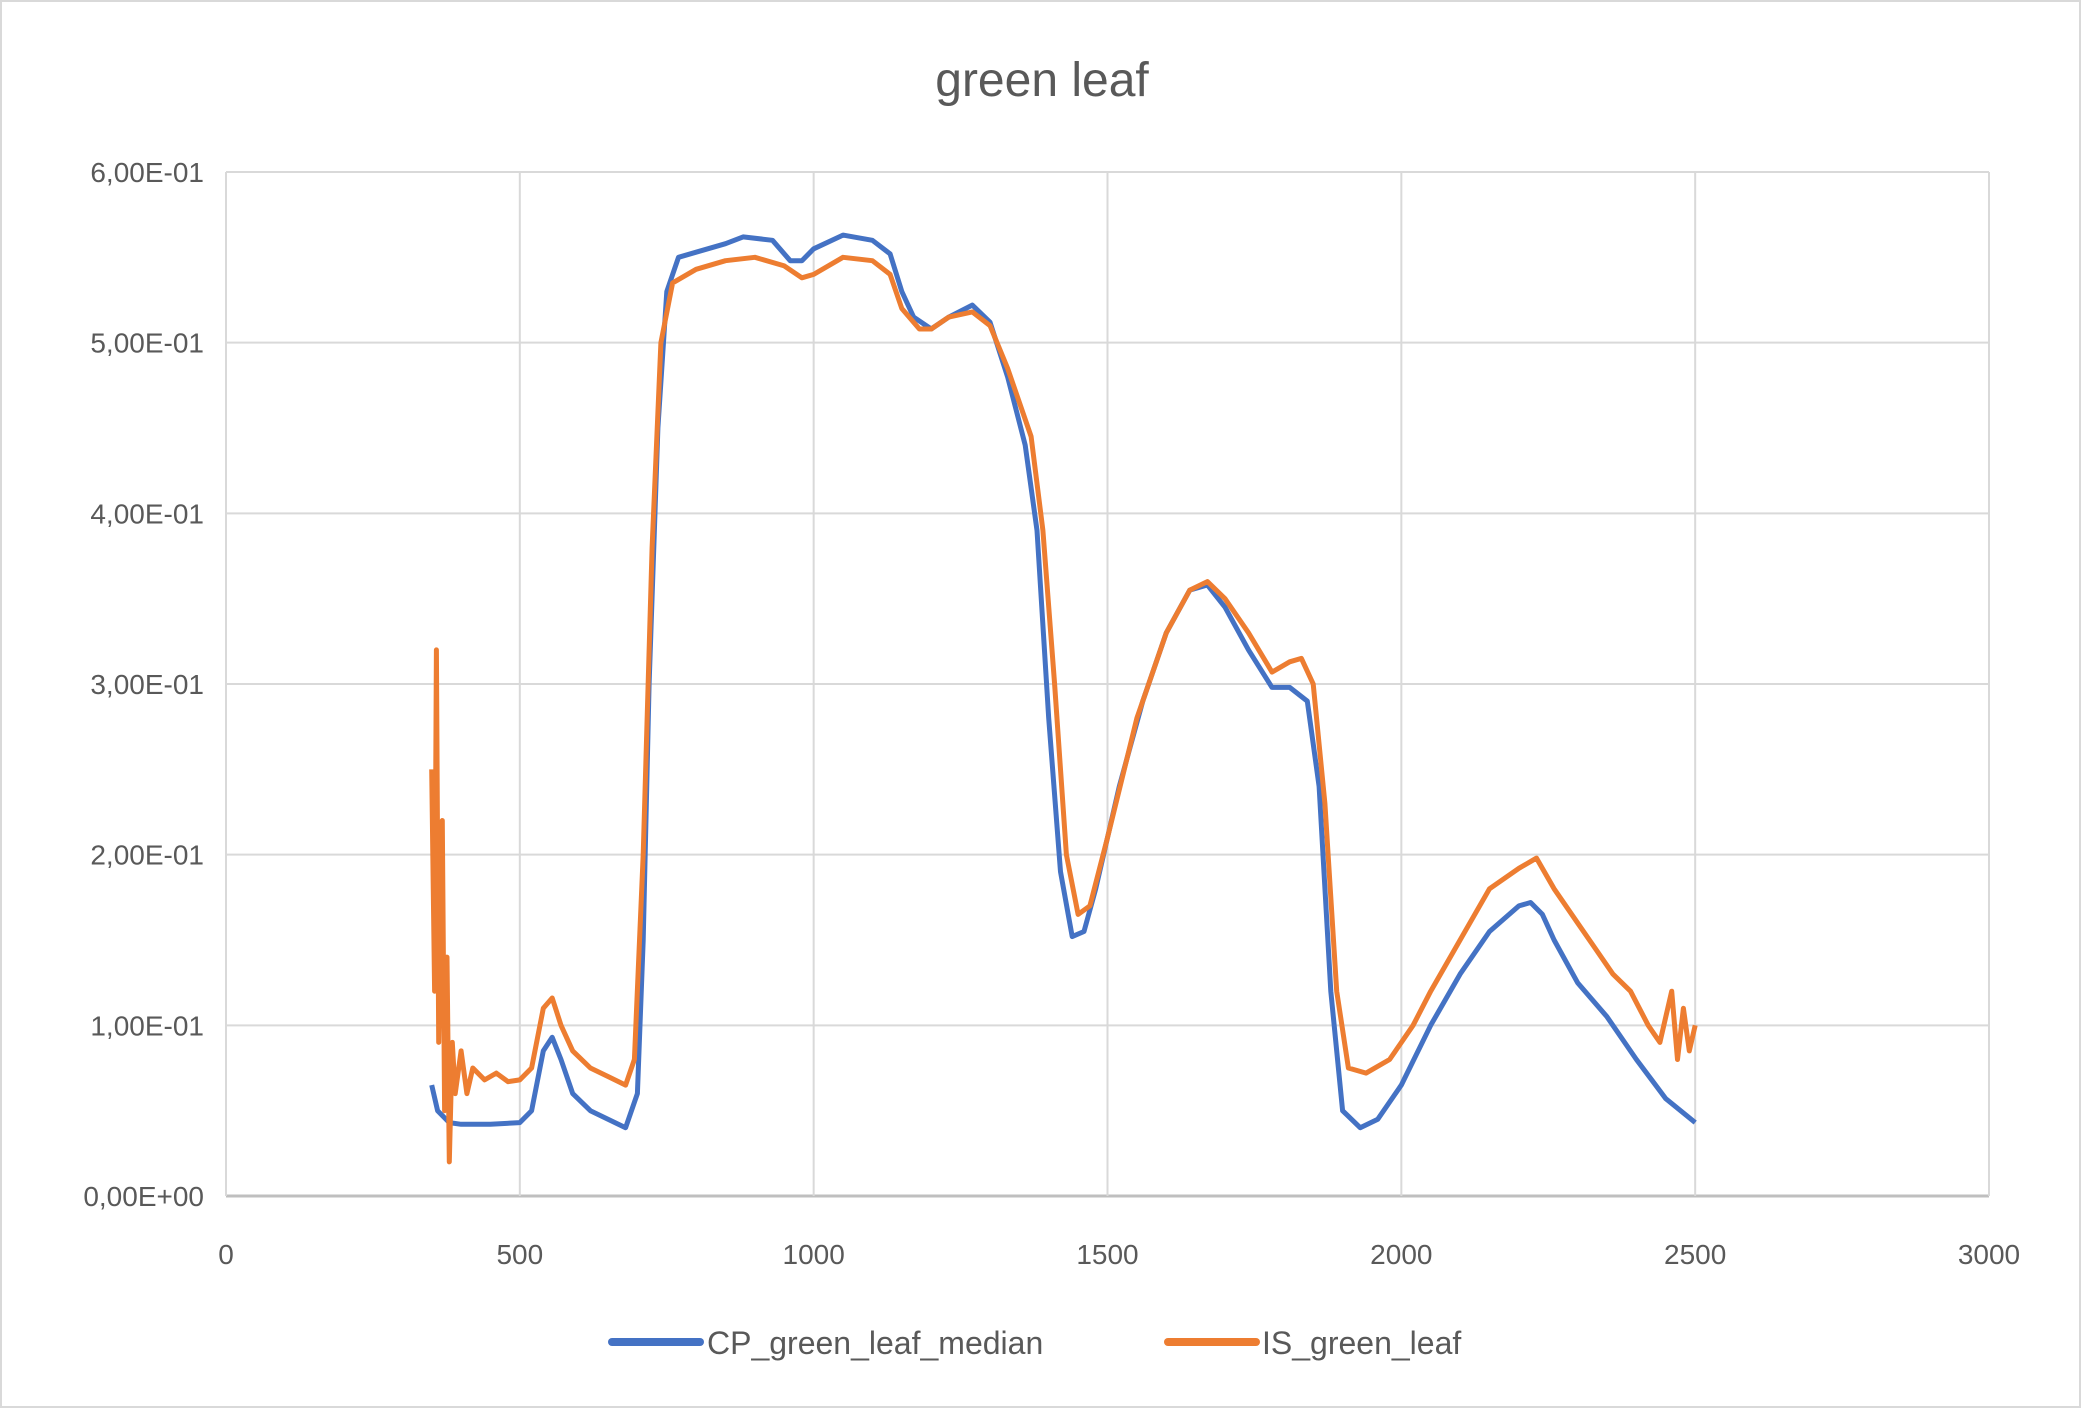  What do you see at coordinates (875, 1343) in the screenshot?
I see `legend-label-cp-green-leaf-median: CP_green_leaf_median` at bounding box center [875, 1343].